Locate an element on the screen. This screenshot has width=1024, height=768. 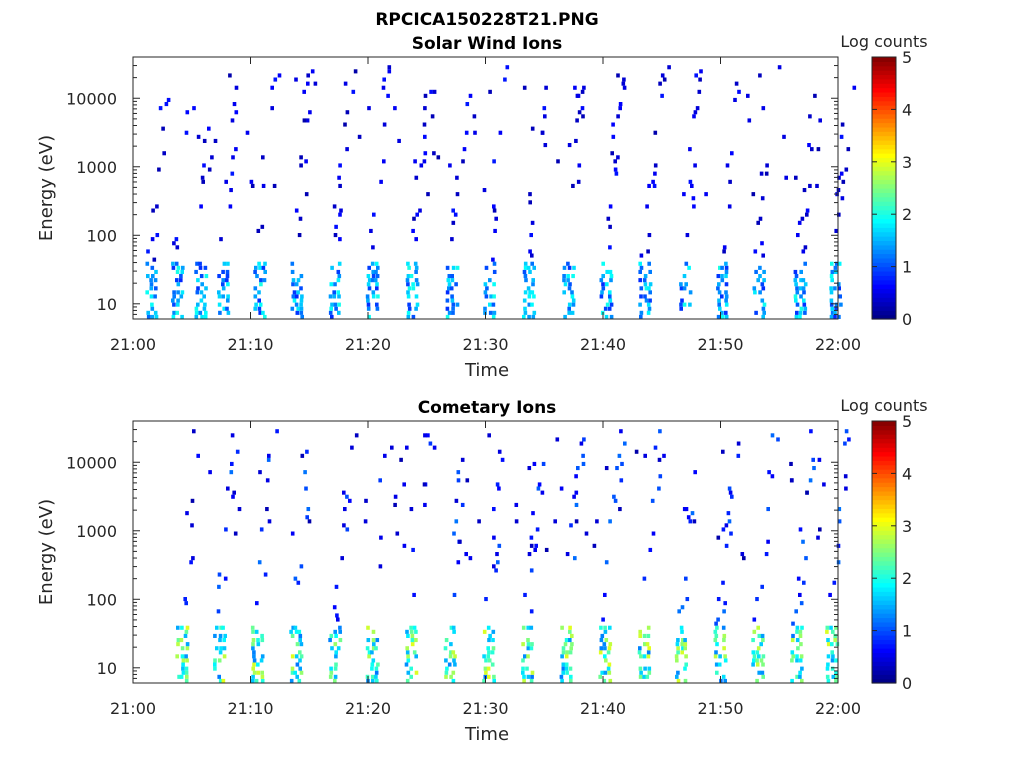
colorbar-tick-label: 4 is located at coordinates (907, 473).